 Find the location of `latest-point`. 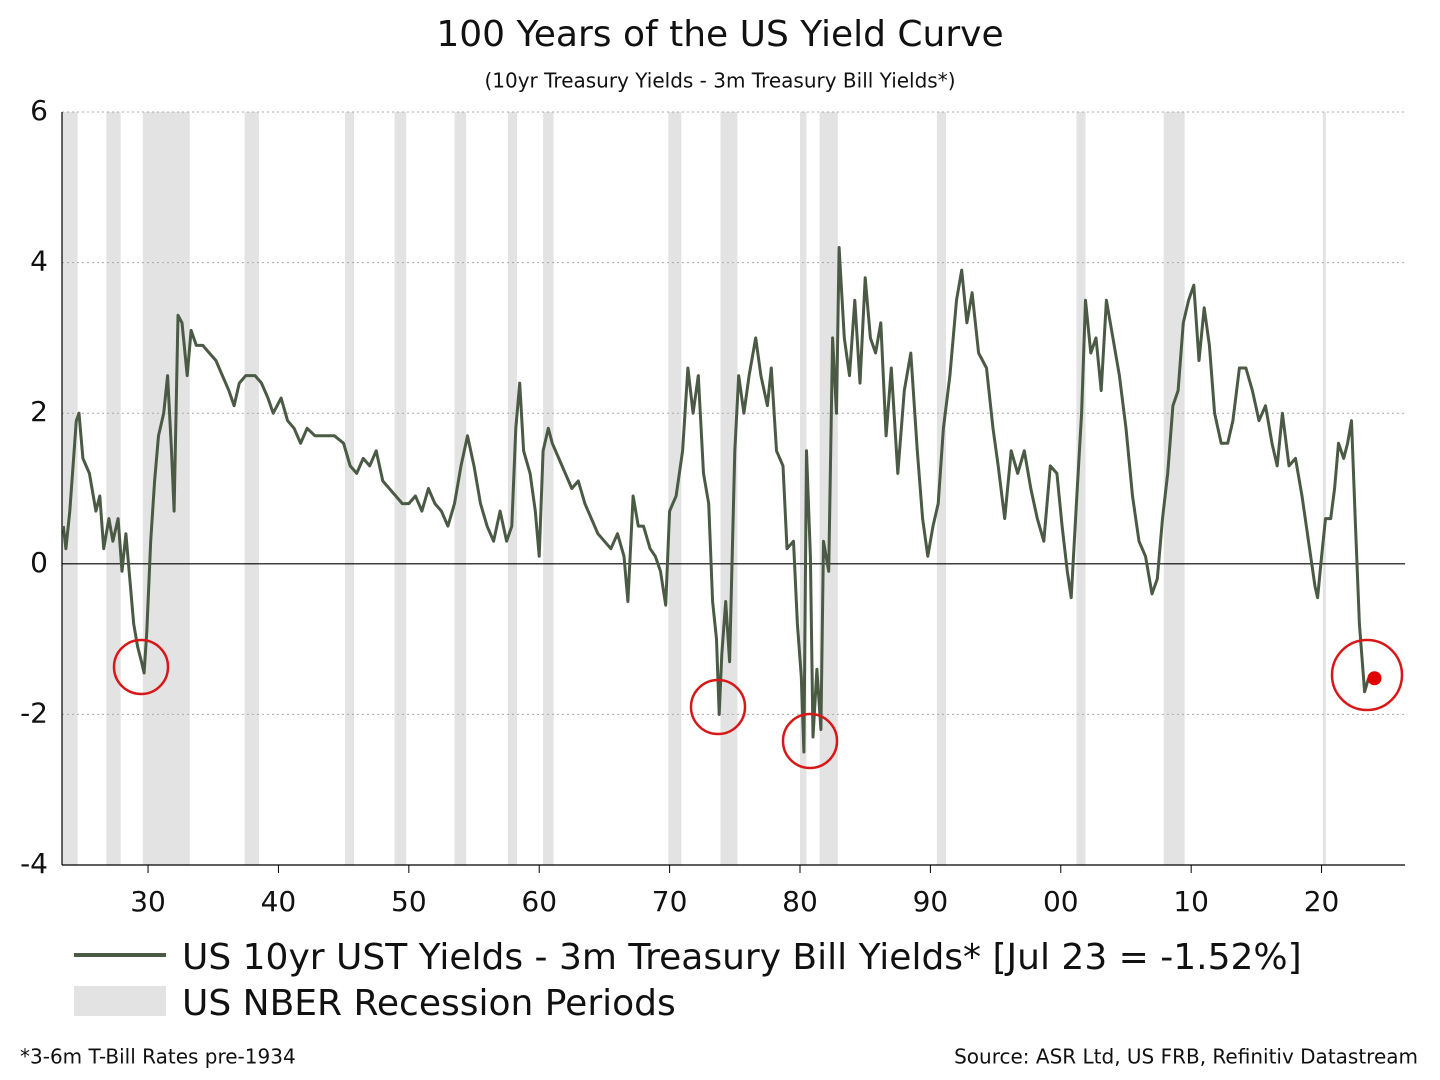

latest-point is located at coordinates (1374, 678).